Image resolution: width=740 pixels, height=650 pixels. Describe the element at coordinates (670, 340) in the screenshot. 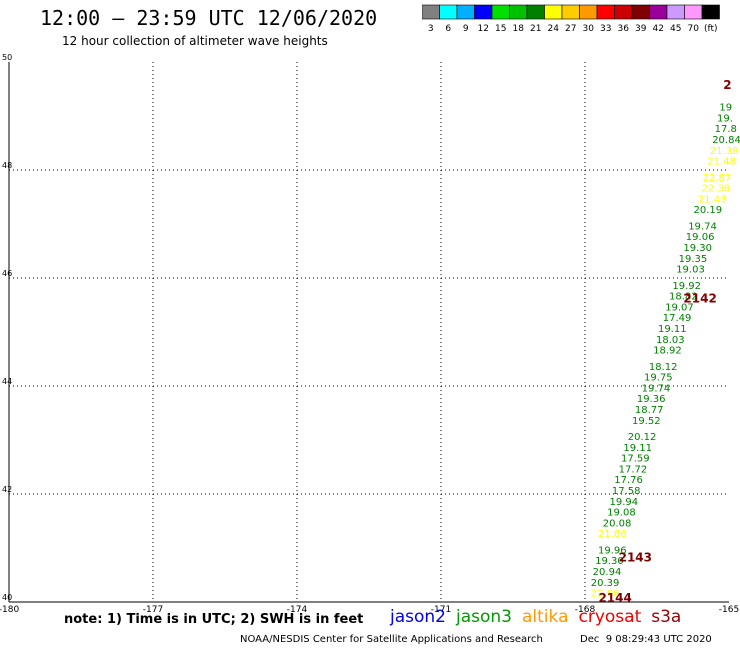

I see `wave-height-label: 18.03` at that location.